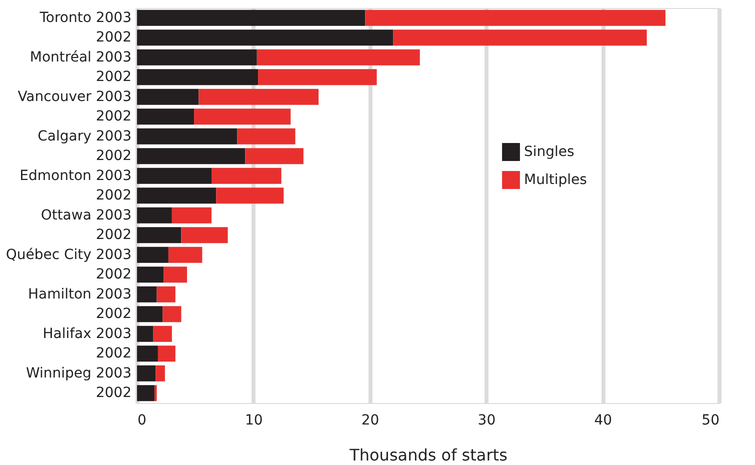  What do you see at coordinates (253, 420) in the screenshot?
I see `x-tick-label: 10` at bounding box center [253, 420].